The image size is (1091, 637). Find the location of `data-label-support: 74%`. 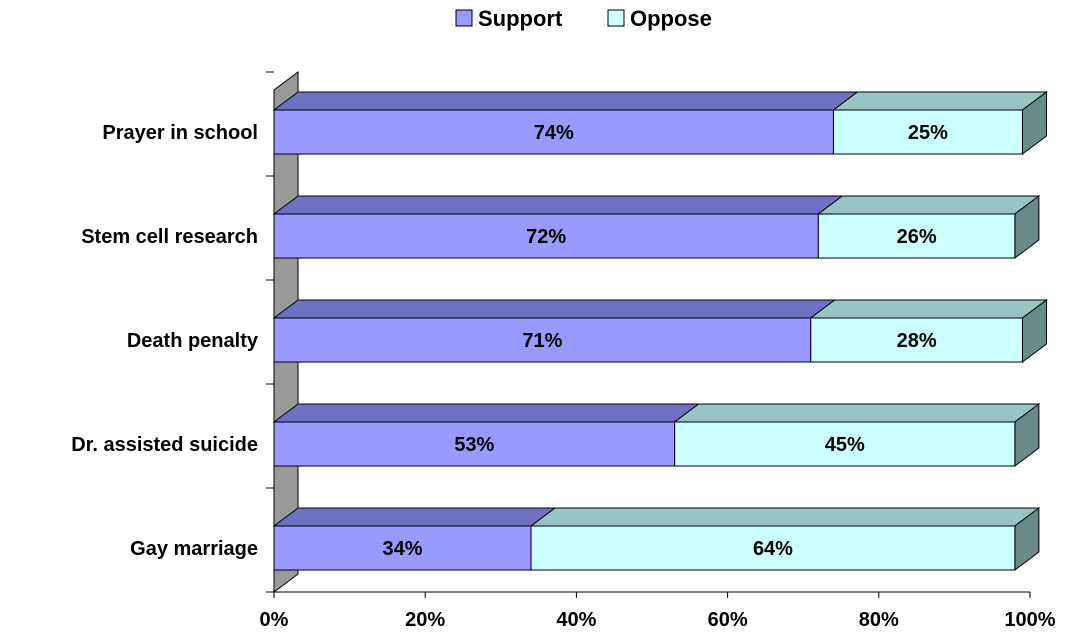

data-label-support: 74% is located at coordinates (554, 133).